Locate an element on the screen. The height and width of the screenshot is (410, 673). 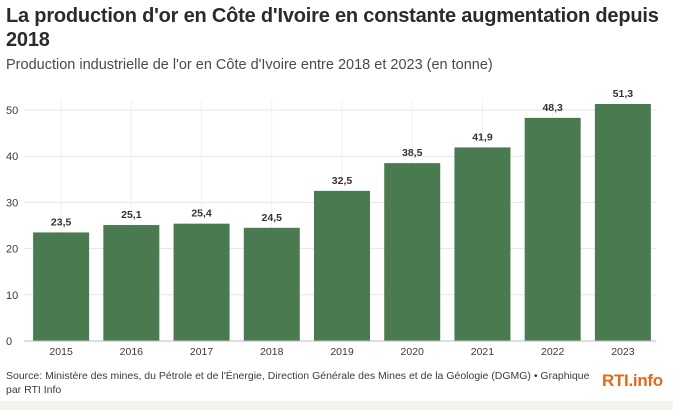
x-tick-label: 2023 is located at coordinates (623, 352).